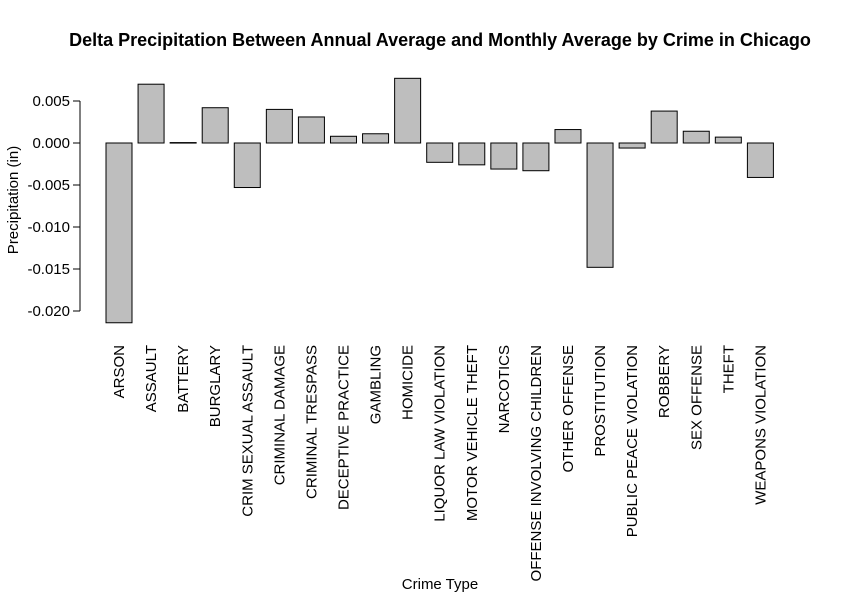  Describe the element at coordinates (440, 433) in the screenshot. I see `x-tick-label: LIQUOR LAW VIOLATION` at that location.